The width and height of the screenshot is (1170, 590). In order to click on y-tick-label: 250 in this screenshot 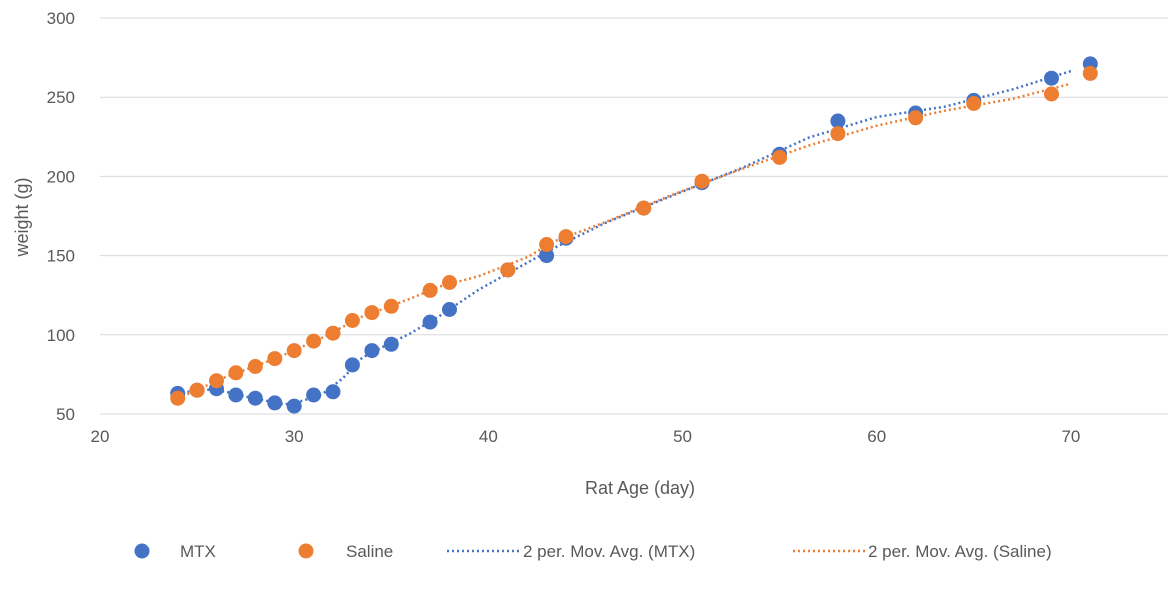, I will do `click(61, 97)`.